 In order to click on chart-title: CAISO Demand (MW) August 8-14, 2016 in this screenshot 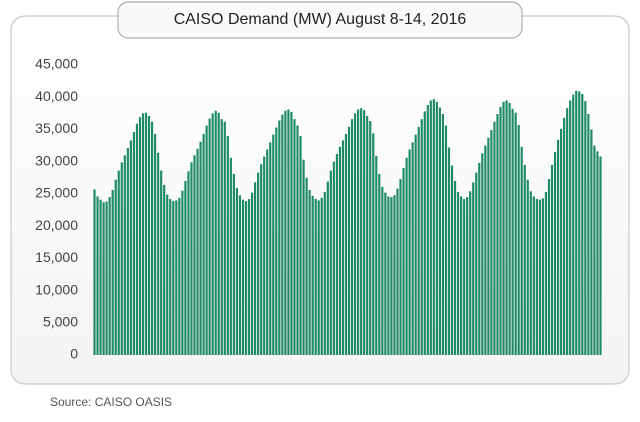, I will do `click(320, 19)`.